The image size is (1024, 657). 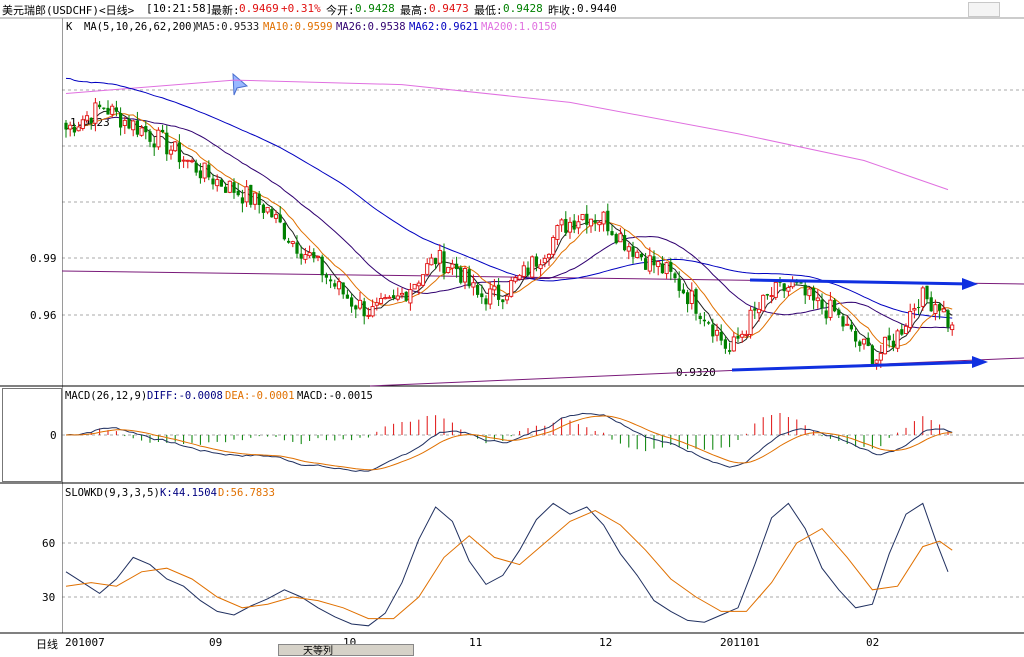 I want to click on price-tick-0.99: 0.99, so click(x=43, y=258).